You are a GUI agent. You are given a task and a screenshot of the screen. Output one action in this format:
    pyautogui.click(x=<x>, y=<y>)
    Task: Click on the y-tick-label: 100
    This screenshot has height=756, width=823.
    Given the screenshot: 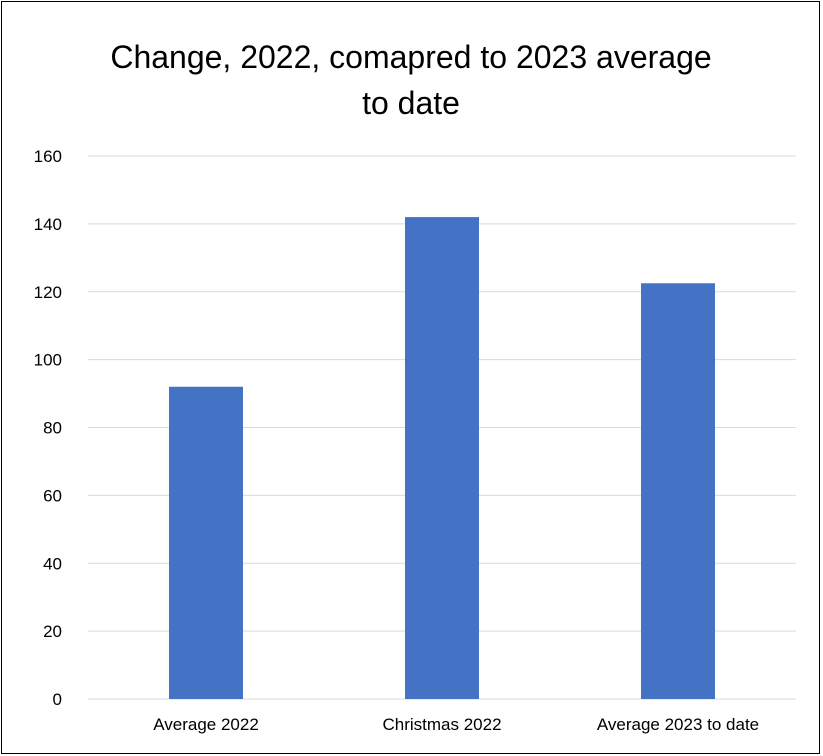 What is the action you would take?
    pyautogui.click(x=48, y=360)
    